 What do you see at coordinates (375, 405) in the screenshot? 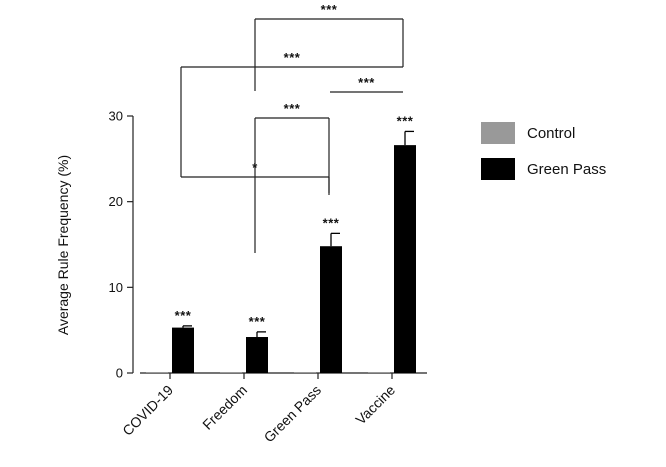
I see `x-tick-label: Vaccine` at bounding box center [375, 405].